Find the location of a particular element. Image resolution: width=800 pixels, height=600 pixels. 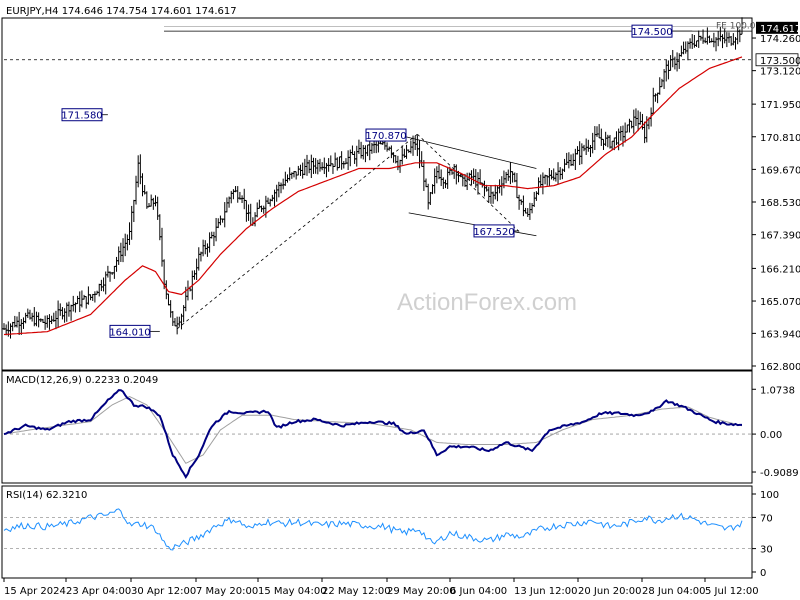

price-y-tick-label: 167.390 is located at coordinates (780, 236).